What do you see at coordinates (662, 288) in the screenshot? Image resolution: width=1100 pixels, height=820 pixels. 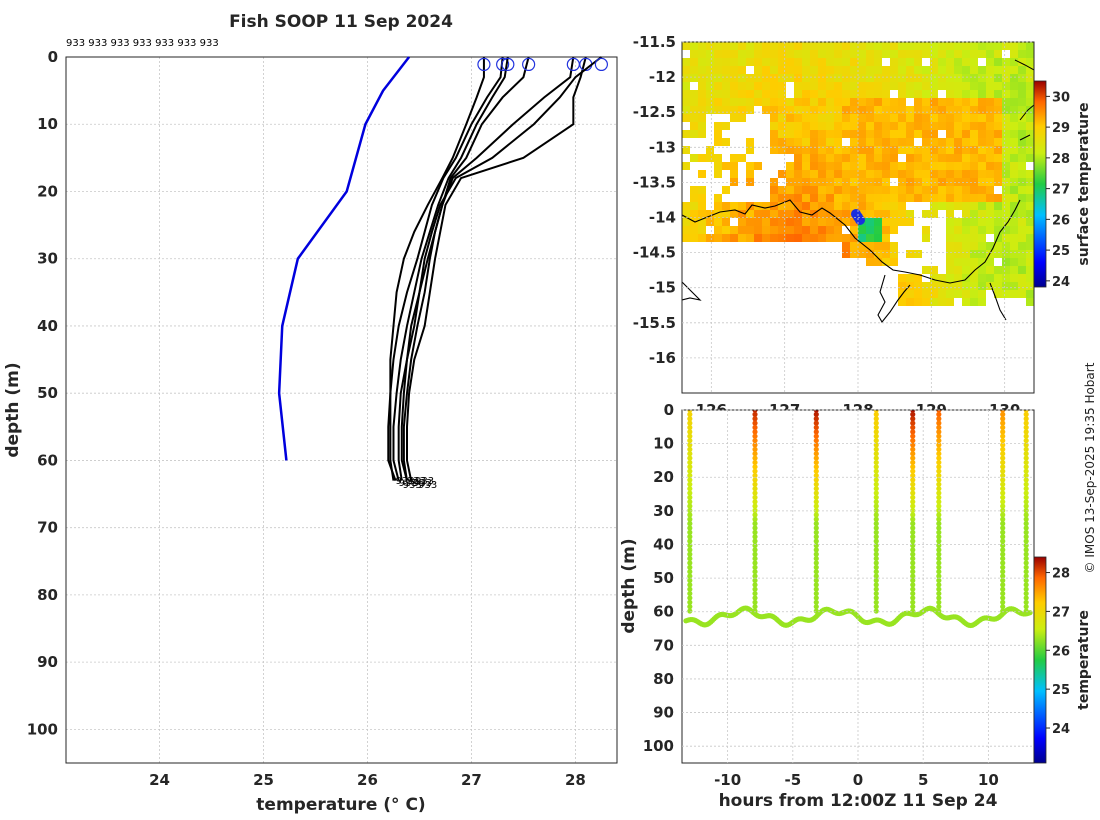 I see `map-ytick-label: -15` at bounding box center [662, 288].